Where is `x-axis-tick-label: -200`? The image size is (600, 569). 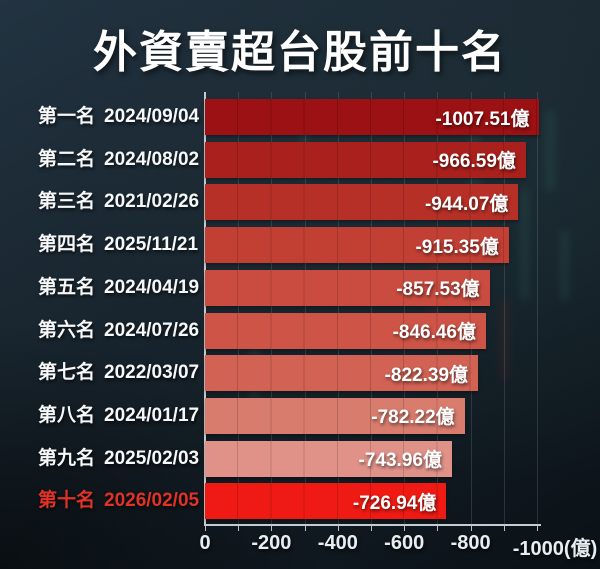 x-axis-tick-label: -200 is located at coordinates (271, 543).